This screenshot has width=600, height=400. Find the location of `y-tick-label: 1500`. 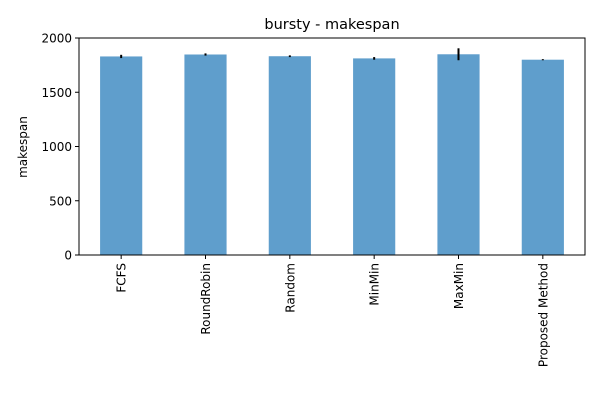

y-tick-label: 1500 is located at coordinates (56, 93).